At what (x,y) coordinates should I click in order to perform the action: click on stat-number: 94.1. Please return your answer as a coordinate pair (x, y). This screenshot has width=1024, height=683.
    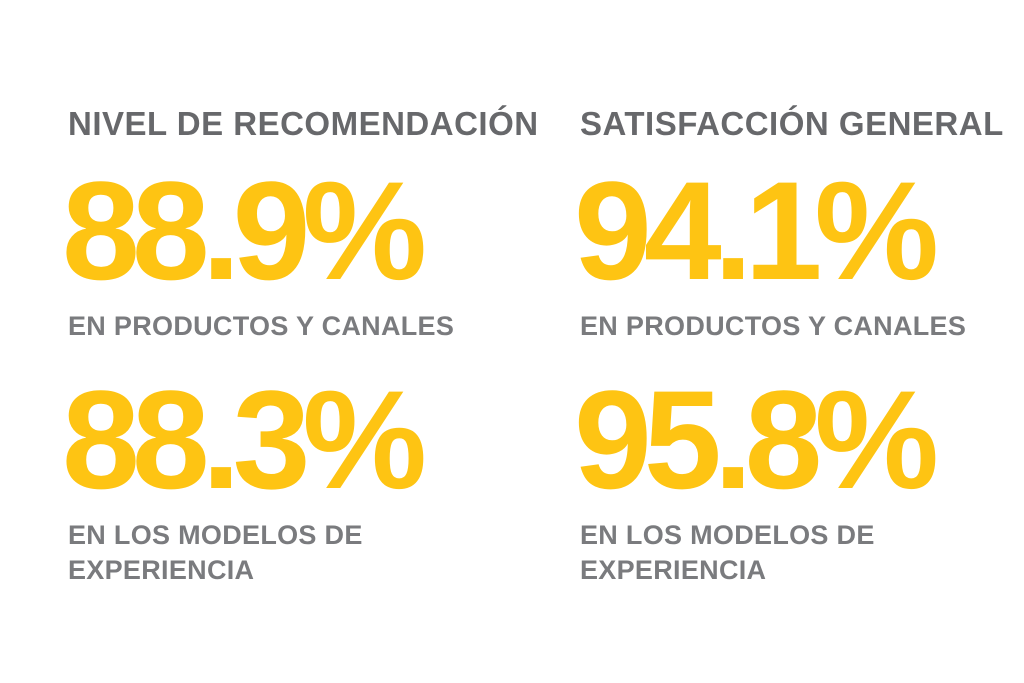
    Looking at the image, I should click on (698, 230).